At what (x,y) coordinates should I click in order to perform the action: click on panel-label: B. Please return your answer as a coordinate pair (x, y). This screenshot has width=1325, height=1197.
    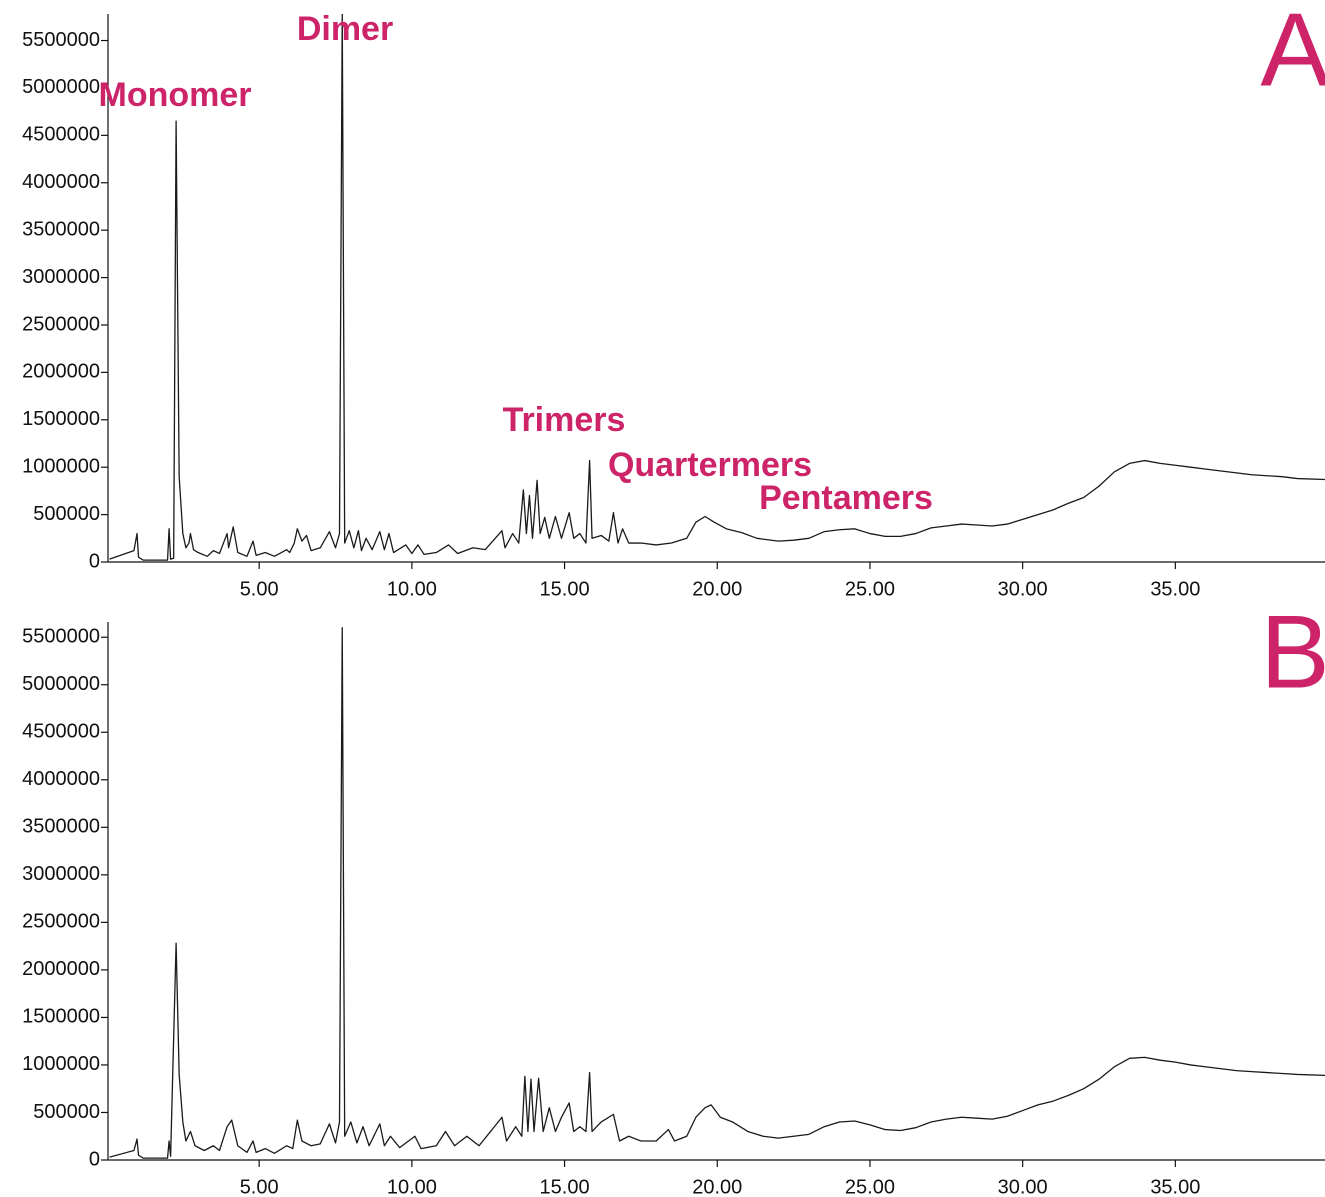
    Looking at the image, I should click on (1292, 652).